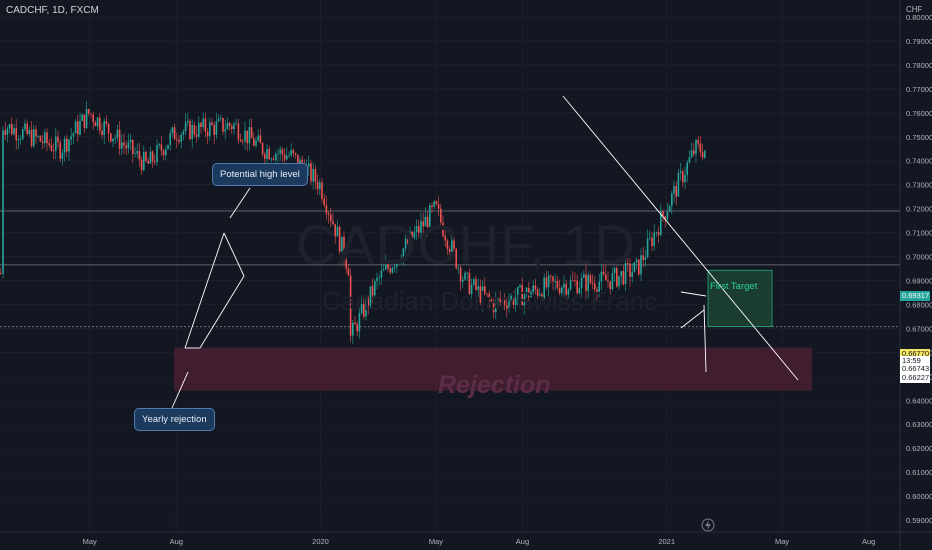 The width and height of the screenshot is (932, 550). What do you see at coordinates (915, 378) in the screenshot?
I see `level3-price-tag: 0.66227` at bounding box center [915, 378].